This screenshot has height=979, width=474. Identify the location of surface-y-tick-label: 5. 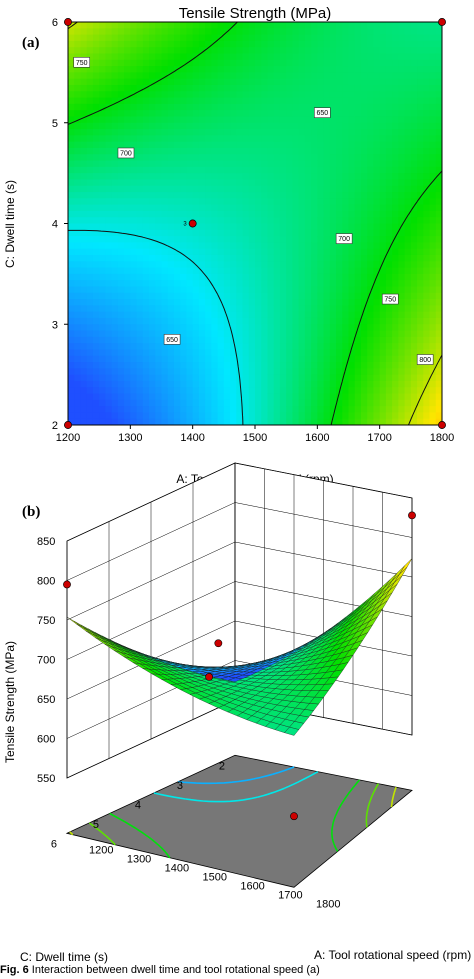
(96, 825).